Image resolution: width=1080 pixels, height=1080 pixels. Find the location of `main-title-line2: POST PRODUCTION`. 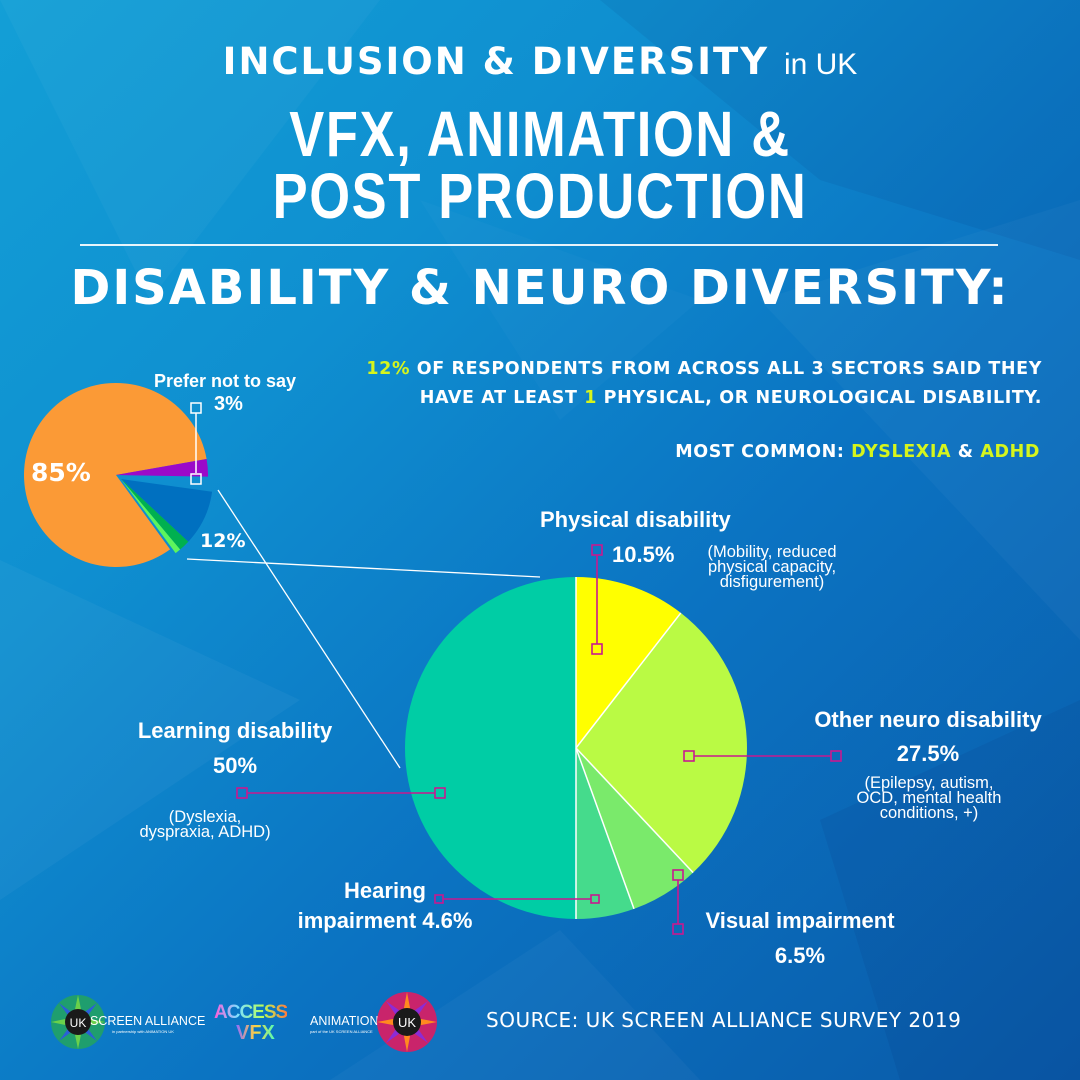

main-title-line2: POST PRODUCTION is located at coordinates (540, 196).